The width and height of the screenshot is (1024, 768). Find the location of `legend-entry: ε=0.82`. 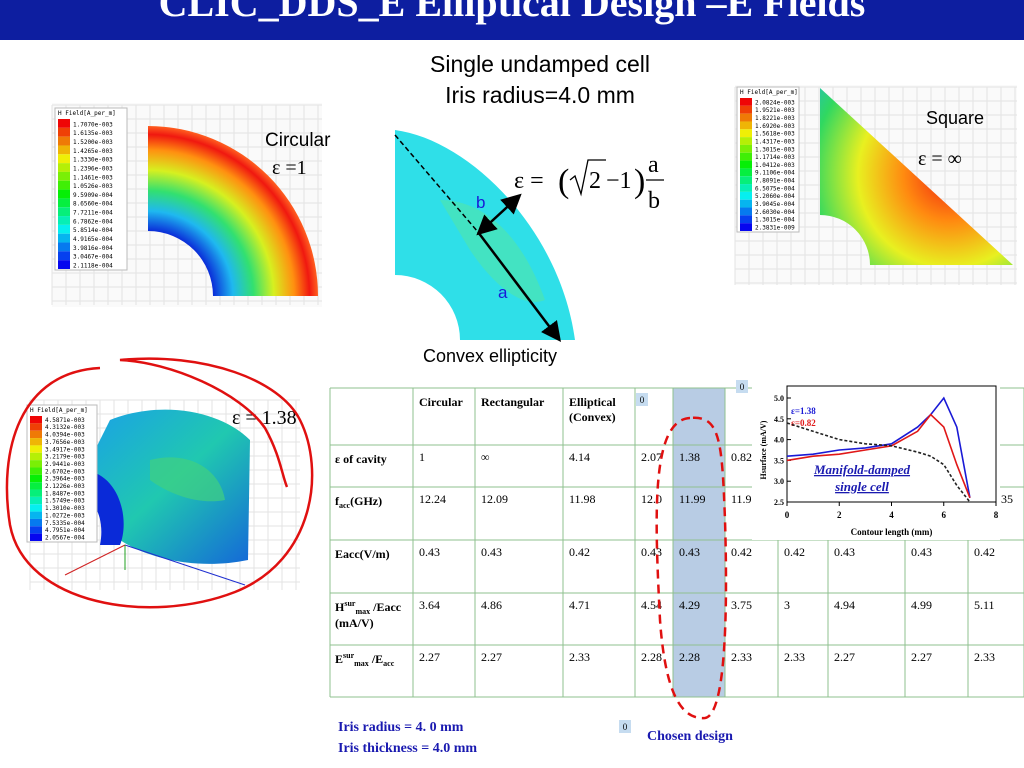

legend-entry: ε=0.82 is located at coordinates (803, 423).